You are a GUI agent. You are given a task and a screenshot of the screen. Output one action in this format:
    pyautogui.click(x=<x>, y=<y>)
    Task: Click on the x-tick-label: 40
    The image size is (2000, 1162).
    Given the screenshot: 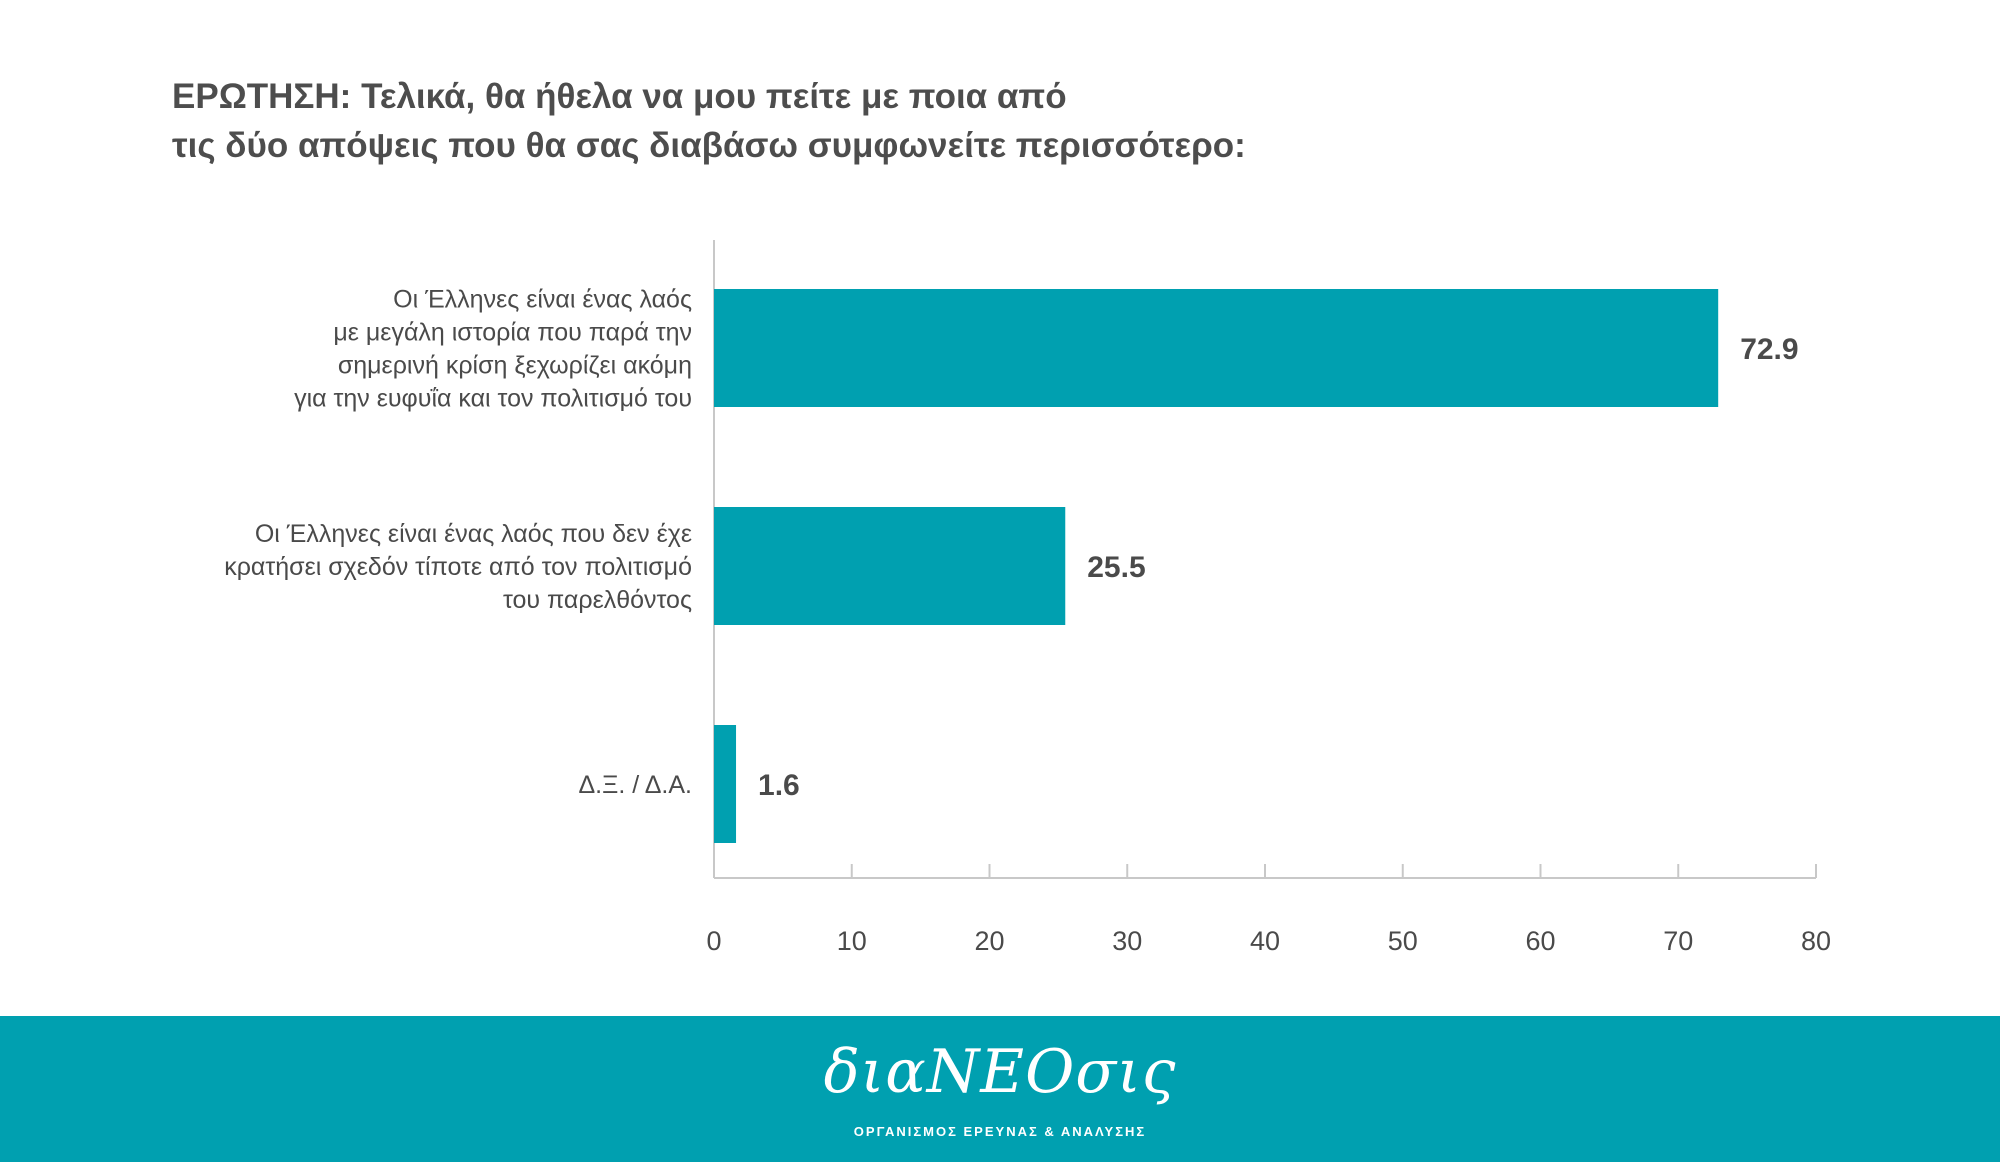 What is the action you would take?
    pyautogui.click(x=1265, y=941)
    